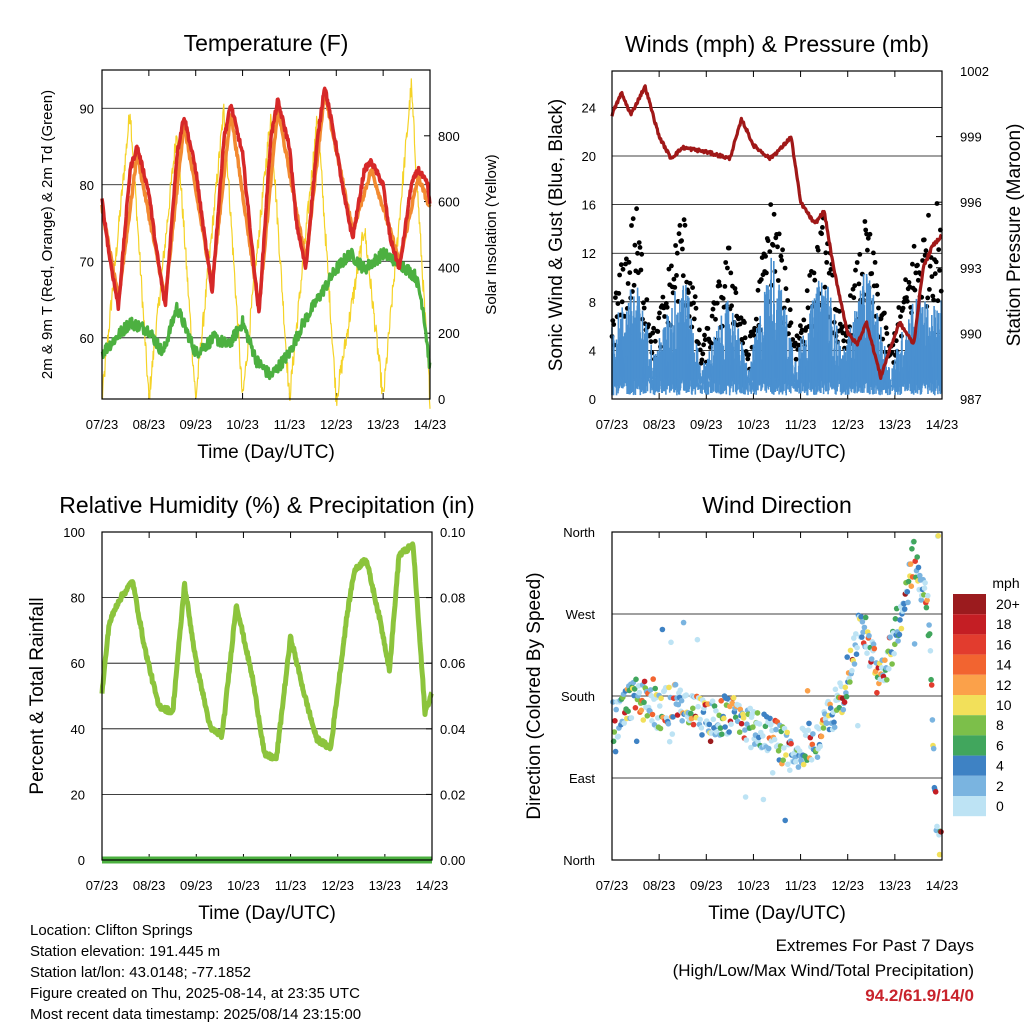 This screenshot has width=1024, height=1025. Describe the element at coordinates (37, 695) in the screenshot. I see `y-axis-label: Percent & Total Rainfall` at that location.